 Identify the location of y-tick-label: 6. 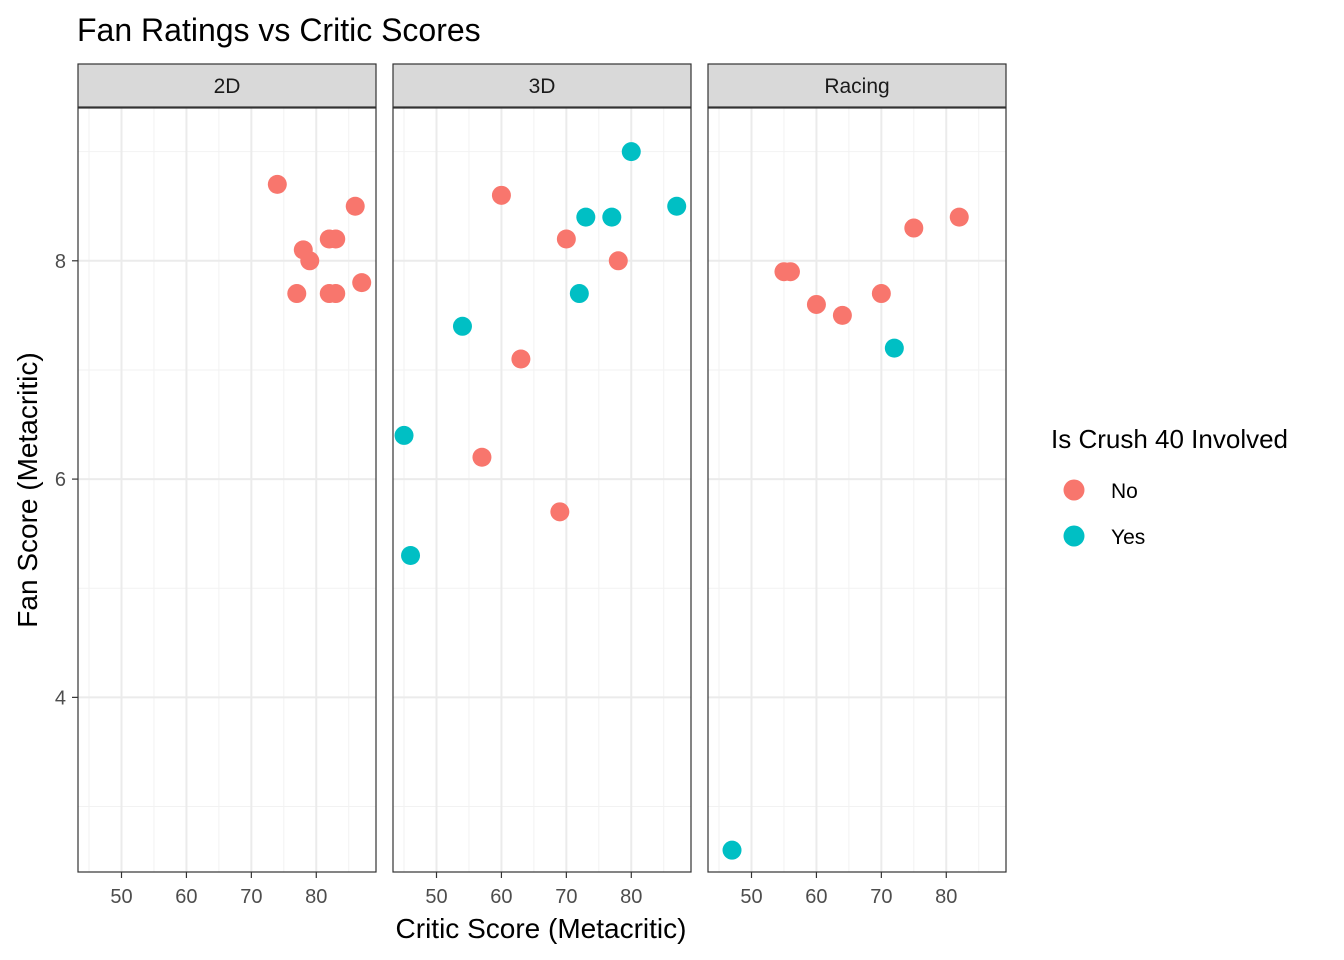
(60, 480).